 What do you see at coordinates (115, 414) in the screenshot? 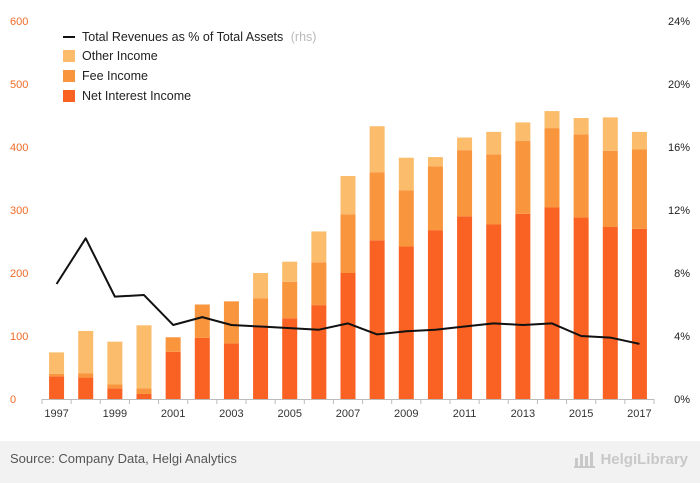
I see `x-tick-label: 1999` at bounding box center [115, 414].